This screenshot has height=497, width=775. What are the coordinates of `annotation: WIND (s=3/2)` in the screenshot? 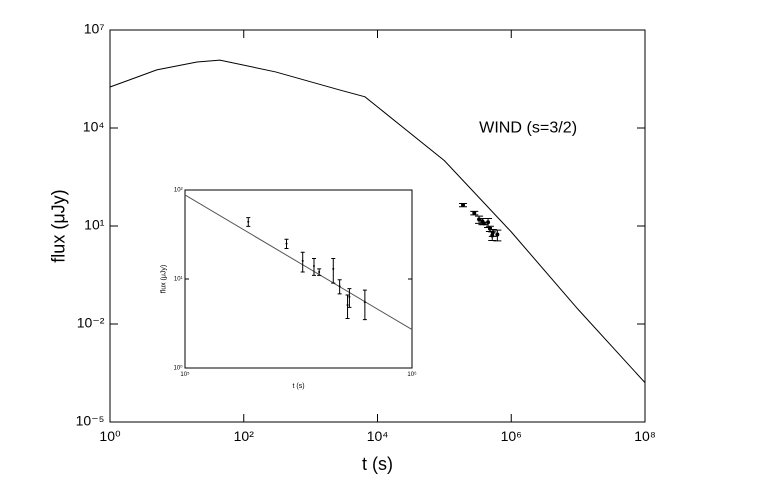 It's located at (528, 127).